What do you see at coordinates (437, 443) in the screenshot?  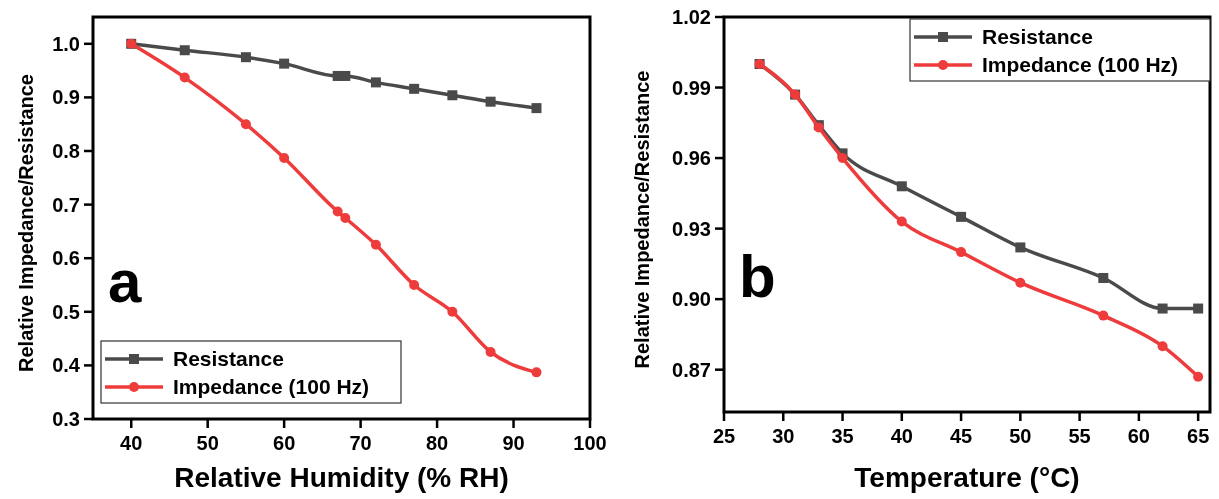 I see `x-tick-label: 80` at bounding box center [437, 443].